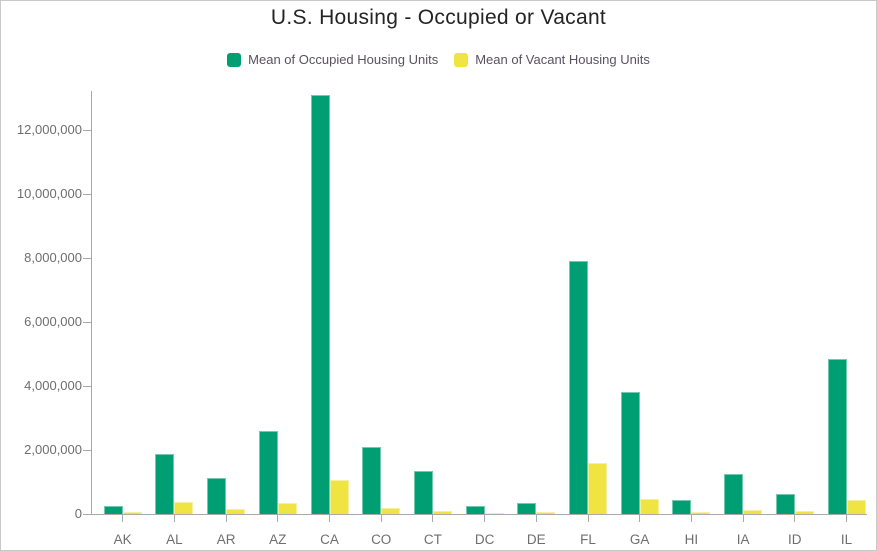 This screenshot has width=877, height=551. What do you see at coordinates (527, 508) in the screenshot?
I see `bar-occupied-de` at bounding box center [527, 508].